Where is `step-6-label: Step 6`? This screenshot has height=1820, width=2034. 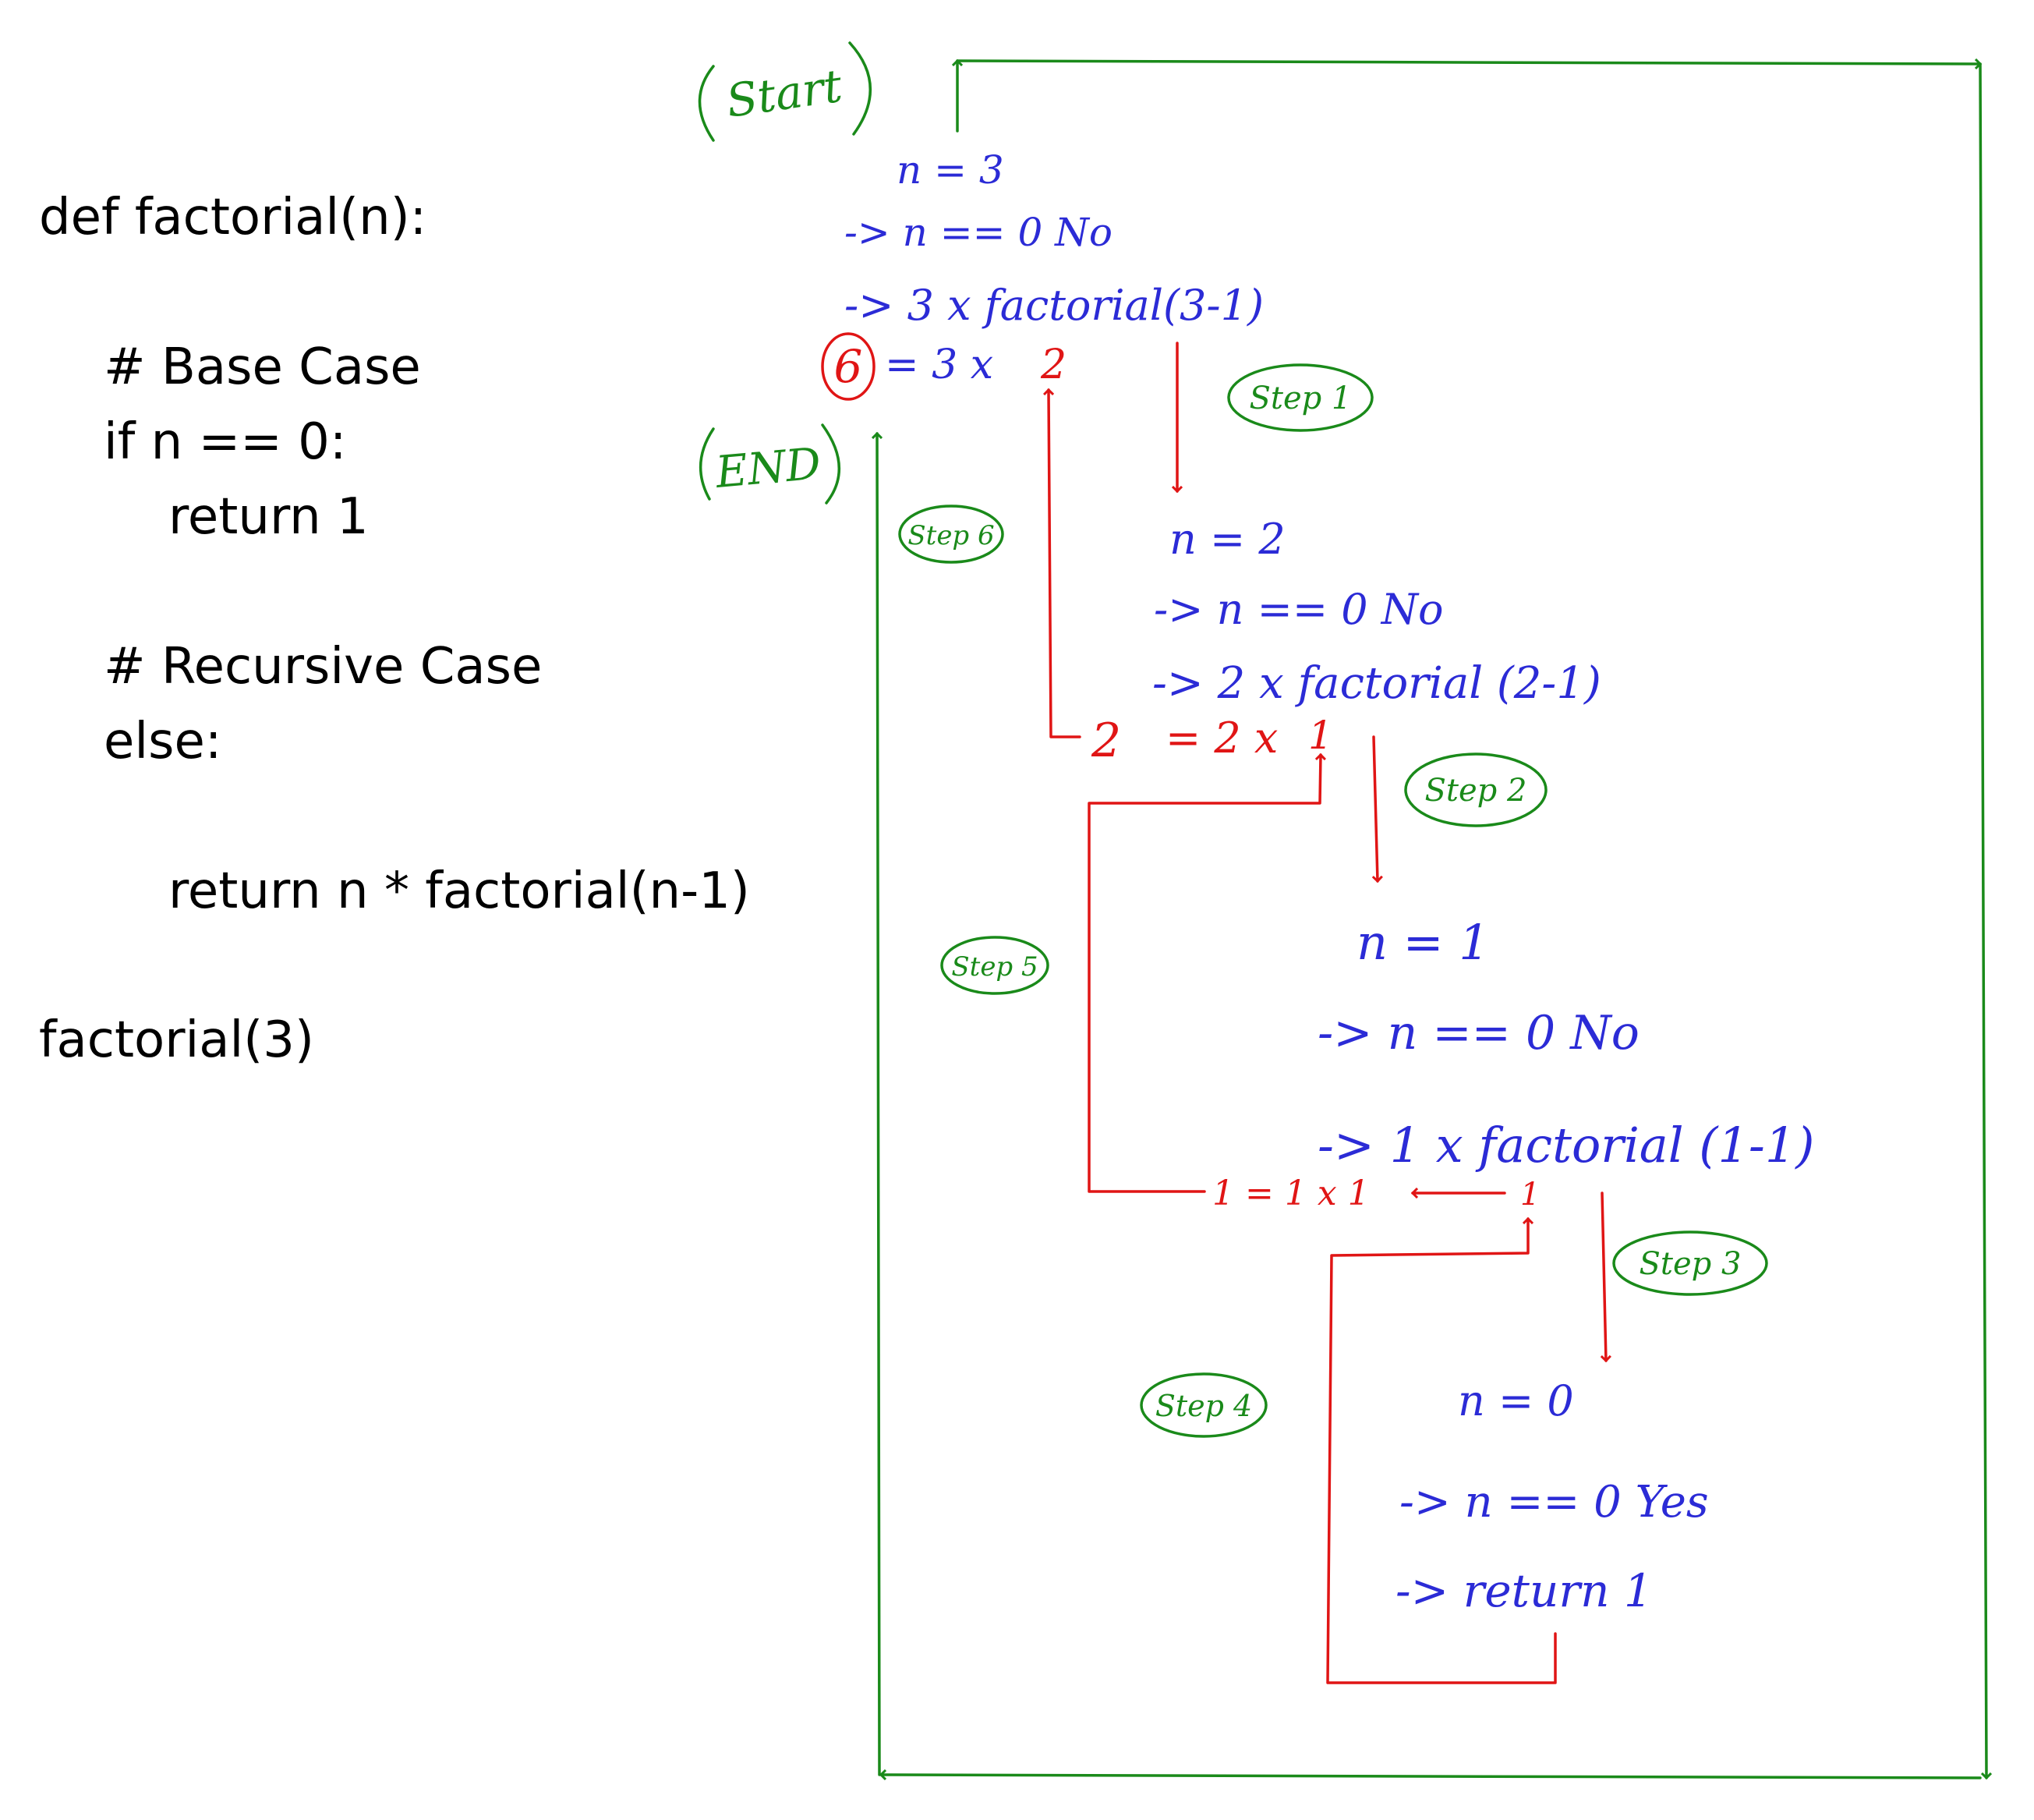 step-6-label: Step 6 is located at coordinates (950, 536).